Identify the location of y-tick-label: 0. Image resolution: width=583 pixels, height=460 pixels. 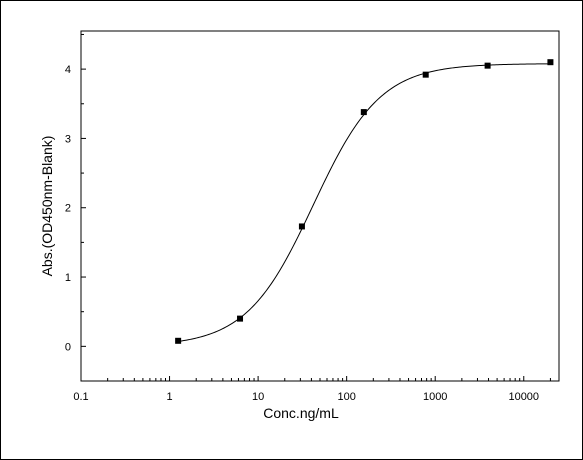
(68, 347).